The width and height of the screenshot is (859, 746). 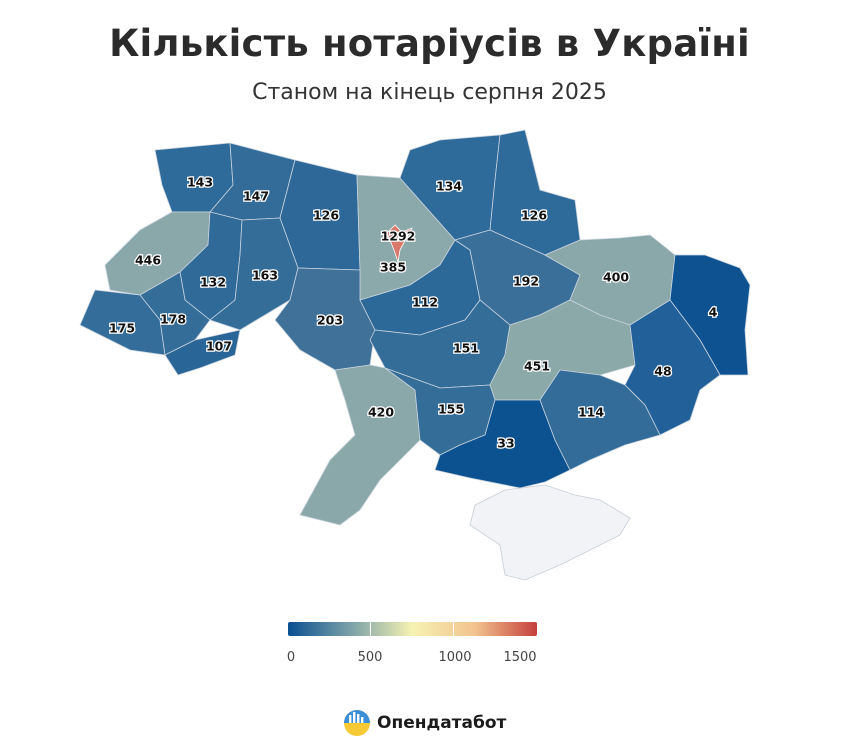 What do you see at coordinates (398, 236) in the screenshot?
I see `label-kyiv-city: 1292` at bounding box center [398, 236].